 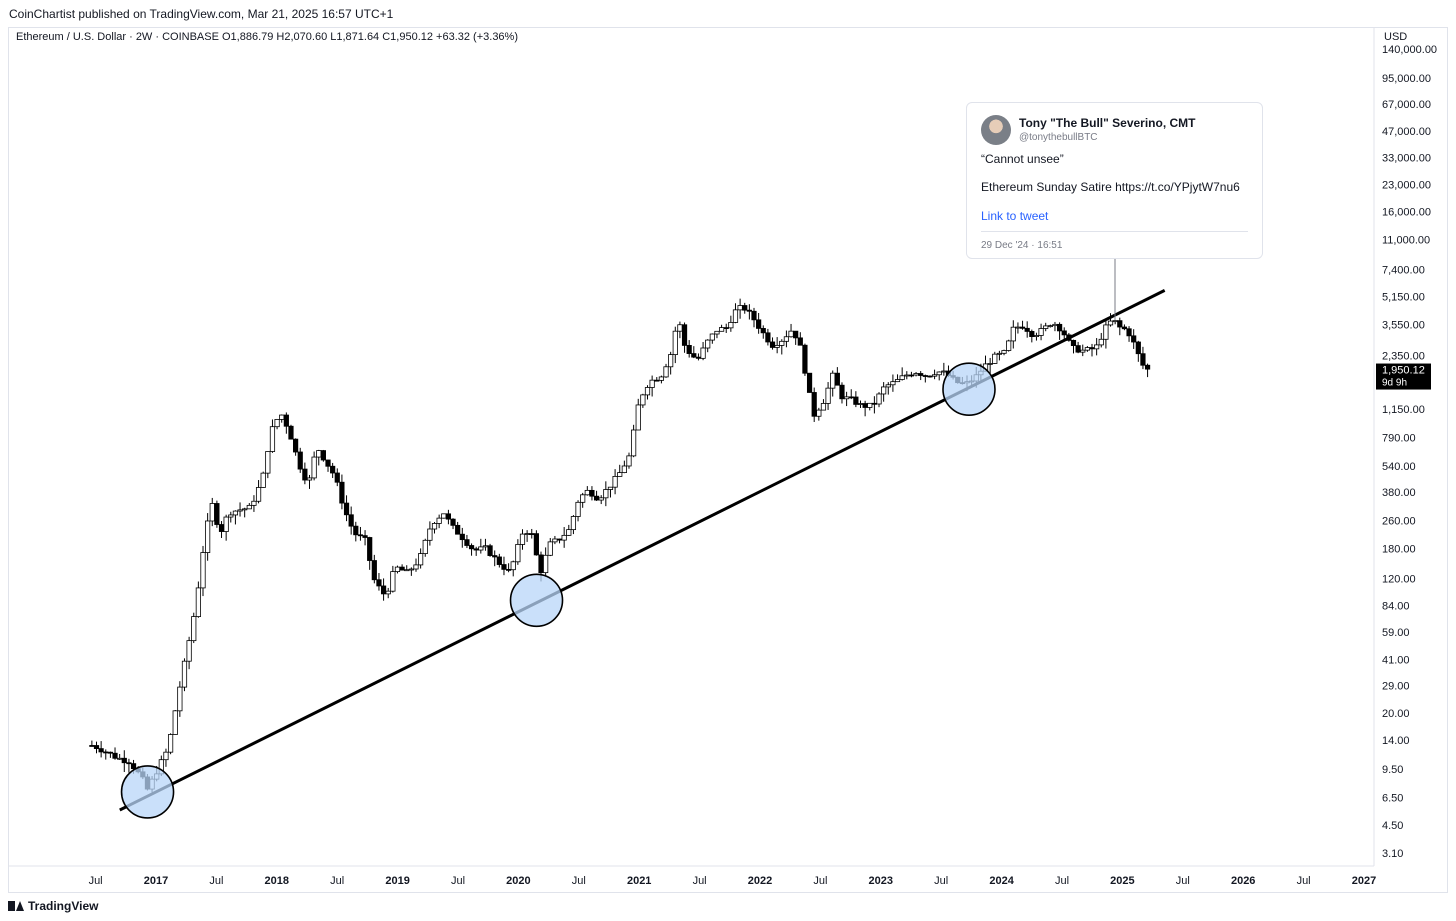 What do you see at coordinates (1304, 881) in the screenshot?
I see `time-tick-20: Jul` at bounding box center [1304, 881].